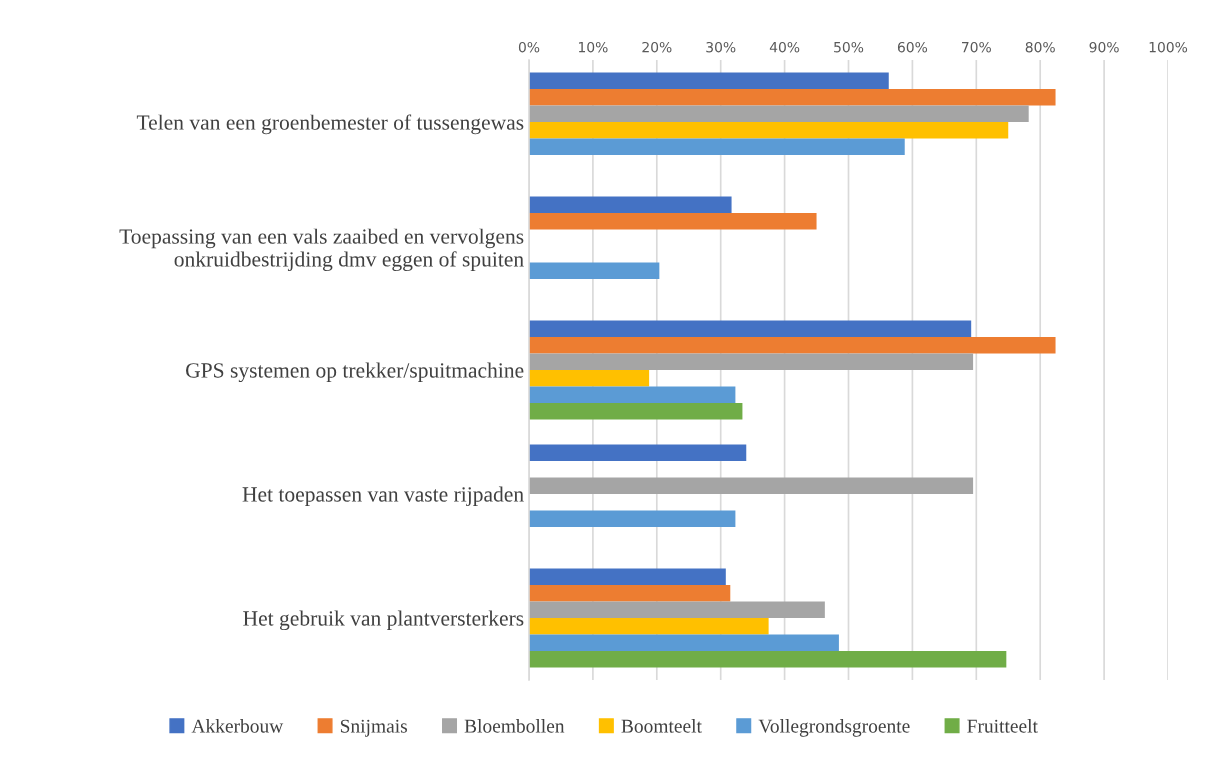  What do you see at coordinates (976, 47) in the screenshot?
I see `x-tick-label: 70%` at bounding box center [976, 47].